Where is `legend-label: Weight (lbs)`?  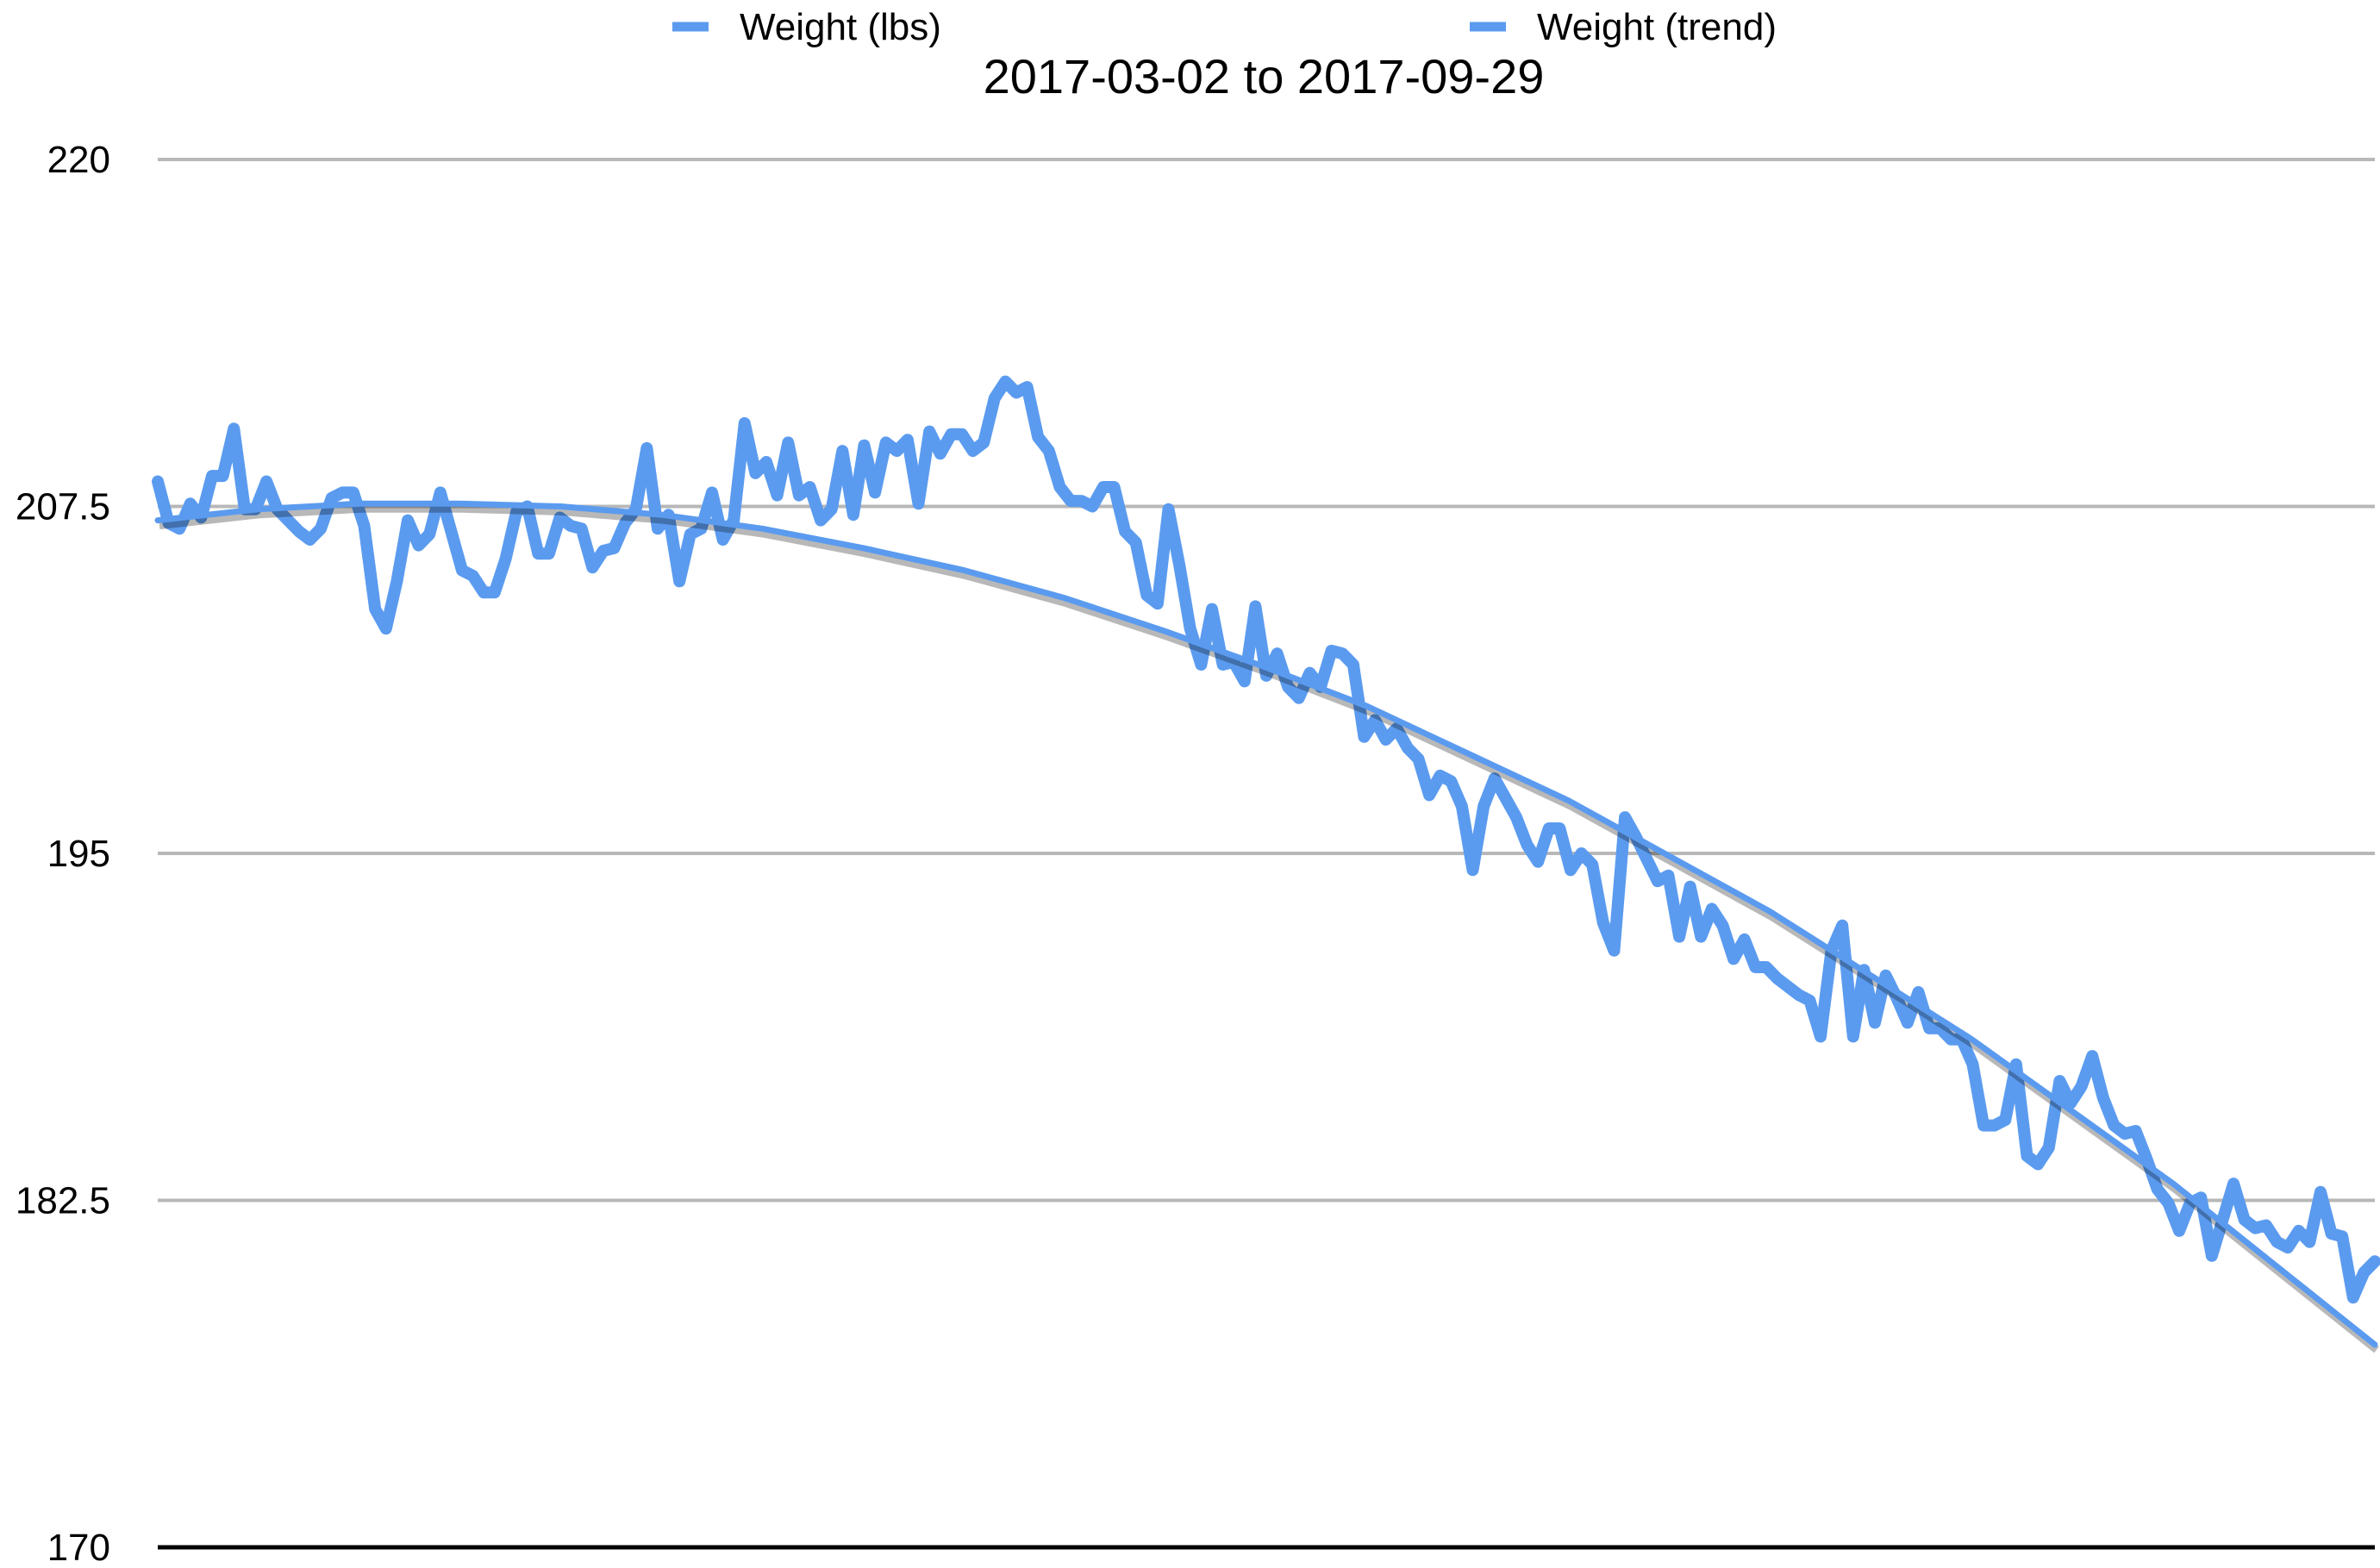 legend-label: Weight (lbs) is located at coordinates (841, 27).